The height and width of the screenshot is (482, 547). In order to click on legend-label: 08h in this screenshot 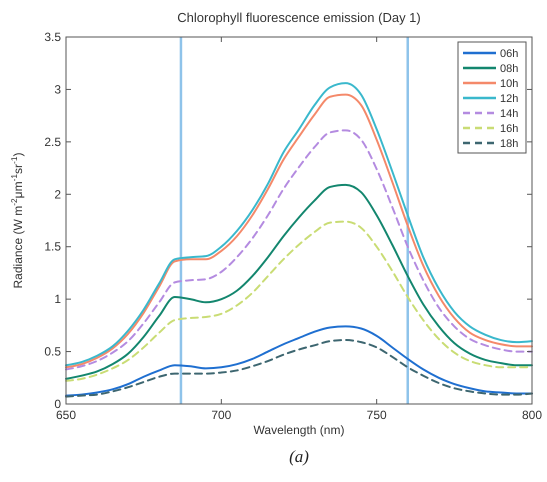, I will do `click(509, 69)`.